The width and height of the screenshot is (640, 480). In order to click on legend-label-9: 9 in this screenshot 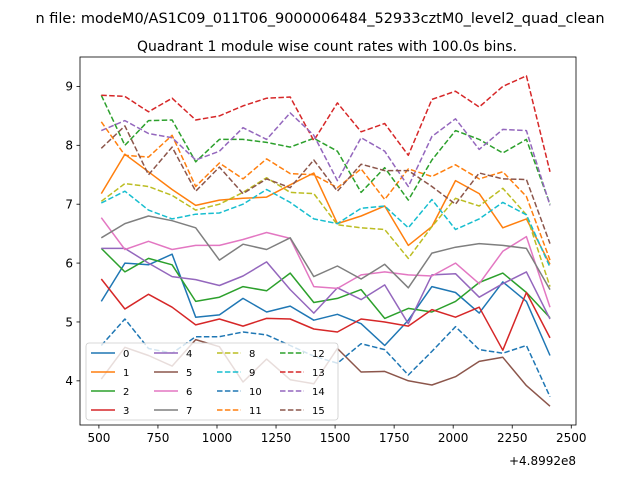, I will do `click(252, 373)`.